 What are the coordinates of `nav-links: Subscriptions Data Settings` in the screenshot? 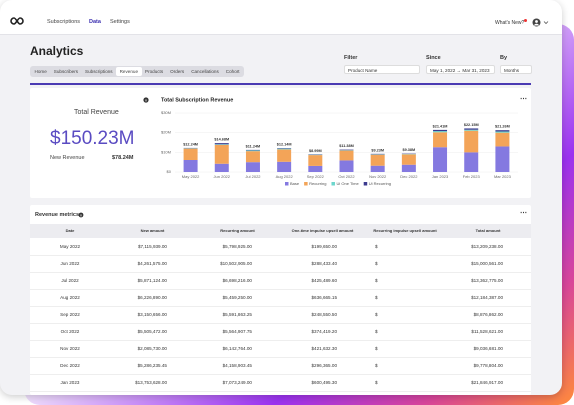 It's located at (88, 22).